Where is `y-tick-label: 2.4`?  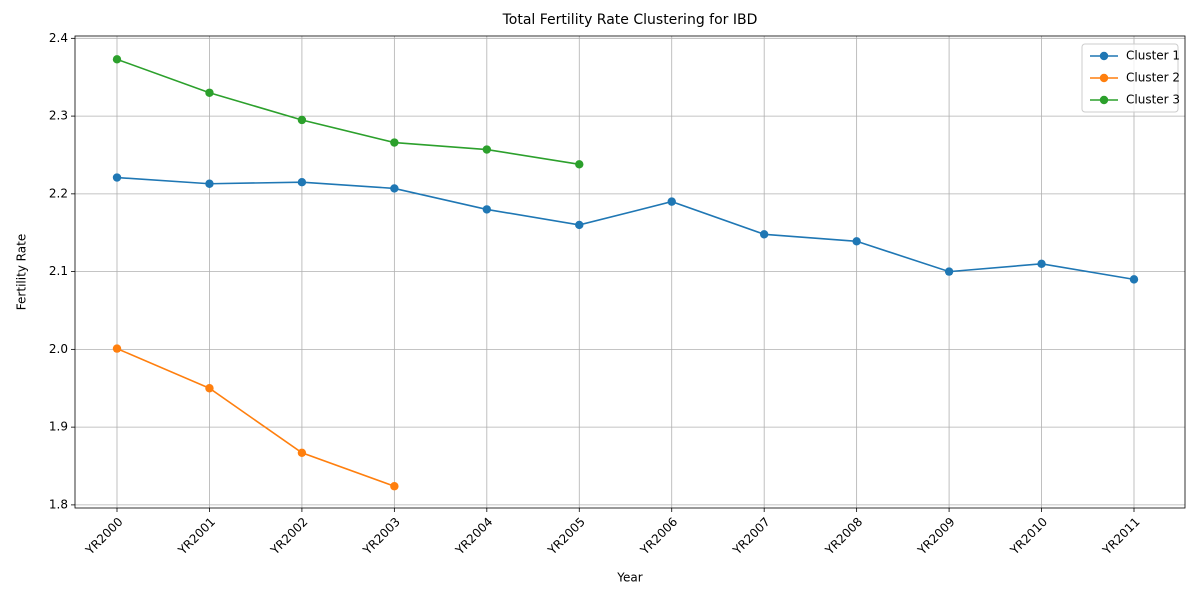
y-tick-label: 2.4 is located at coordinates (58, 38).